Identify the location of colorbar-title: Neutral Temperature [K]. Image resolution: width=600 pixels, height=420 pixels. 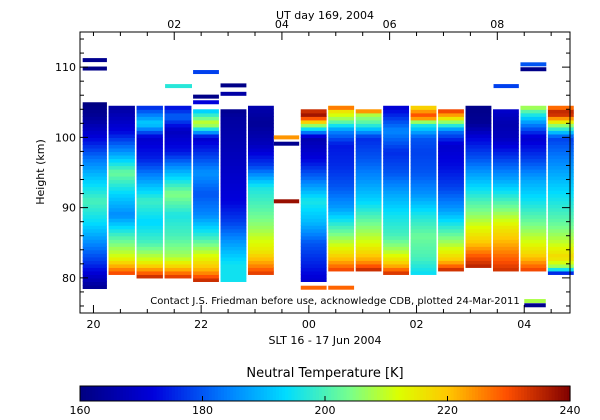
(324, 373).